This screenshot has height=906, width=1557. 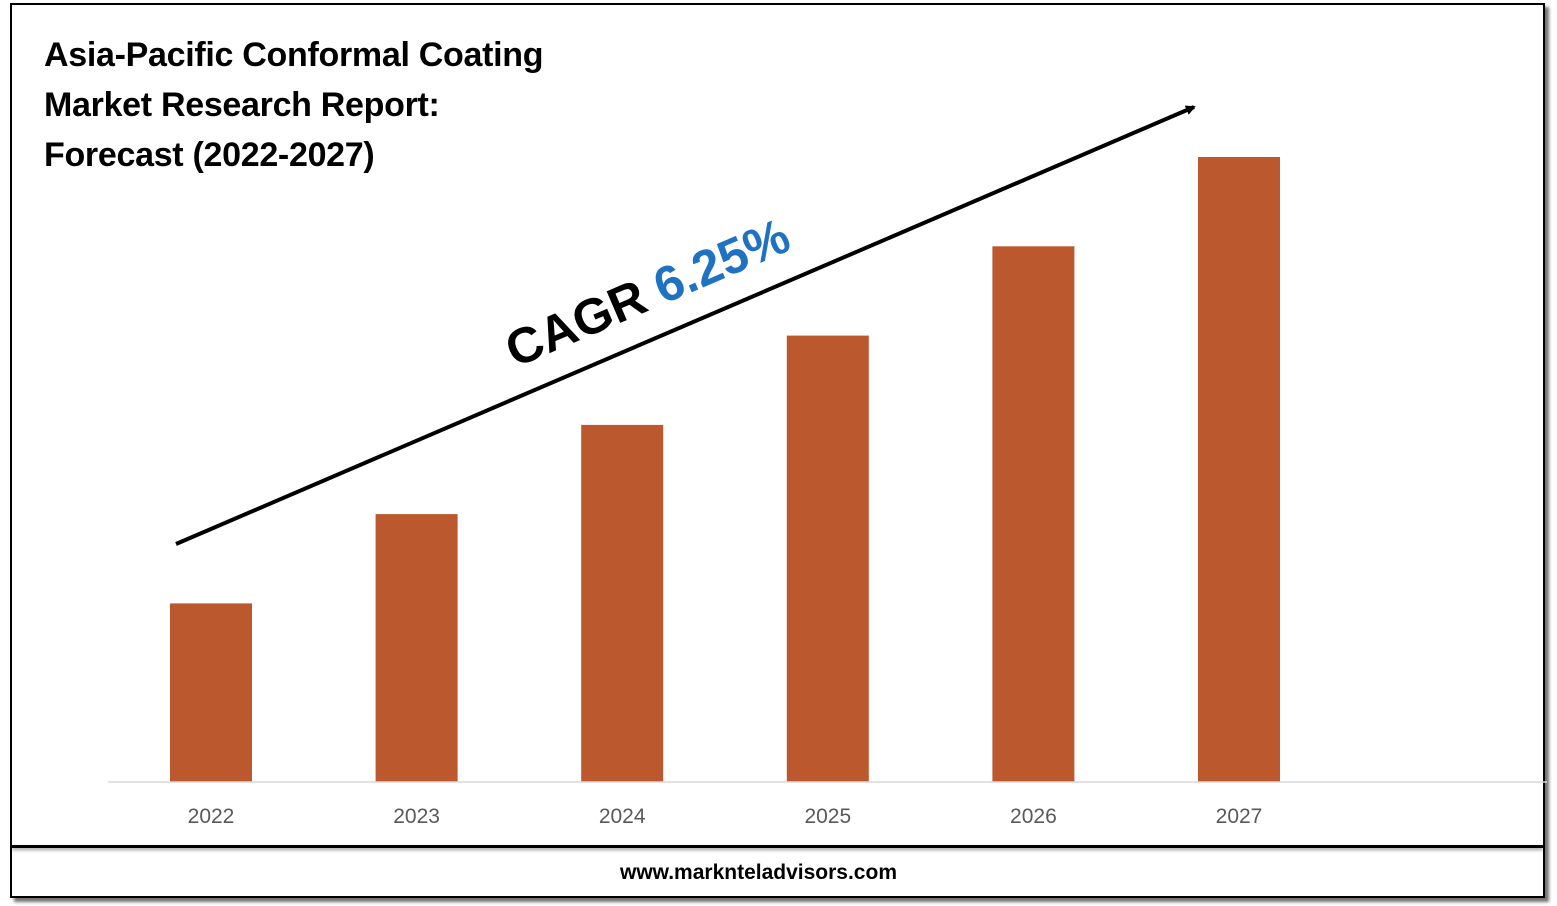 I want to click on bar-2024, so click(x=622, y=603).